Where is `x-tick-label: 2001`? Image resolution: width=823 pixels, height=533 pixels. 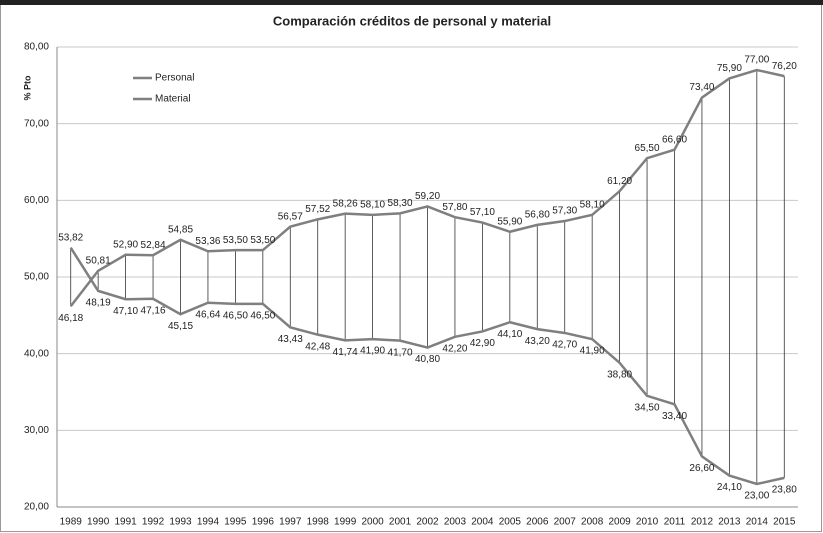 x-tick-label: 2001 is located at coordinates (400, 522).